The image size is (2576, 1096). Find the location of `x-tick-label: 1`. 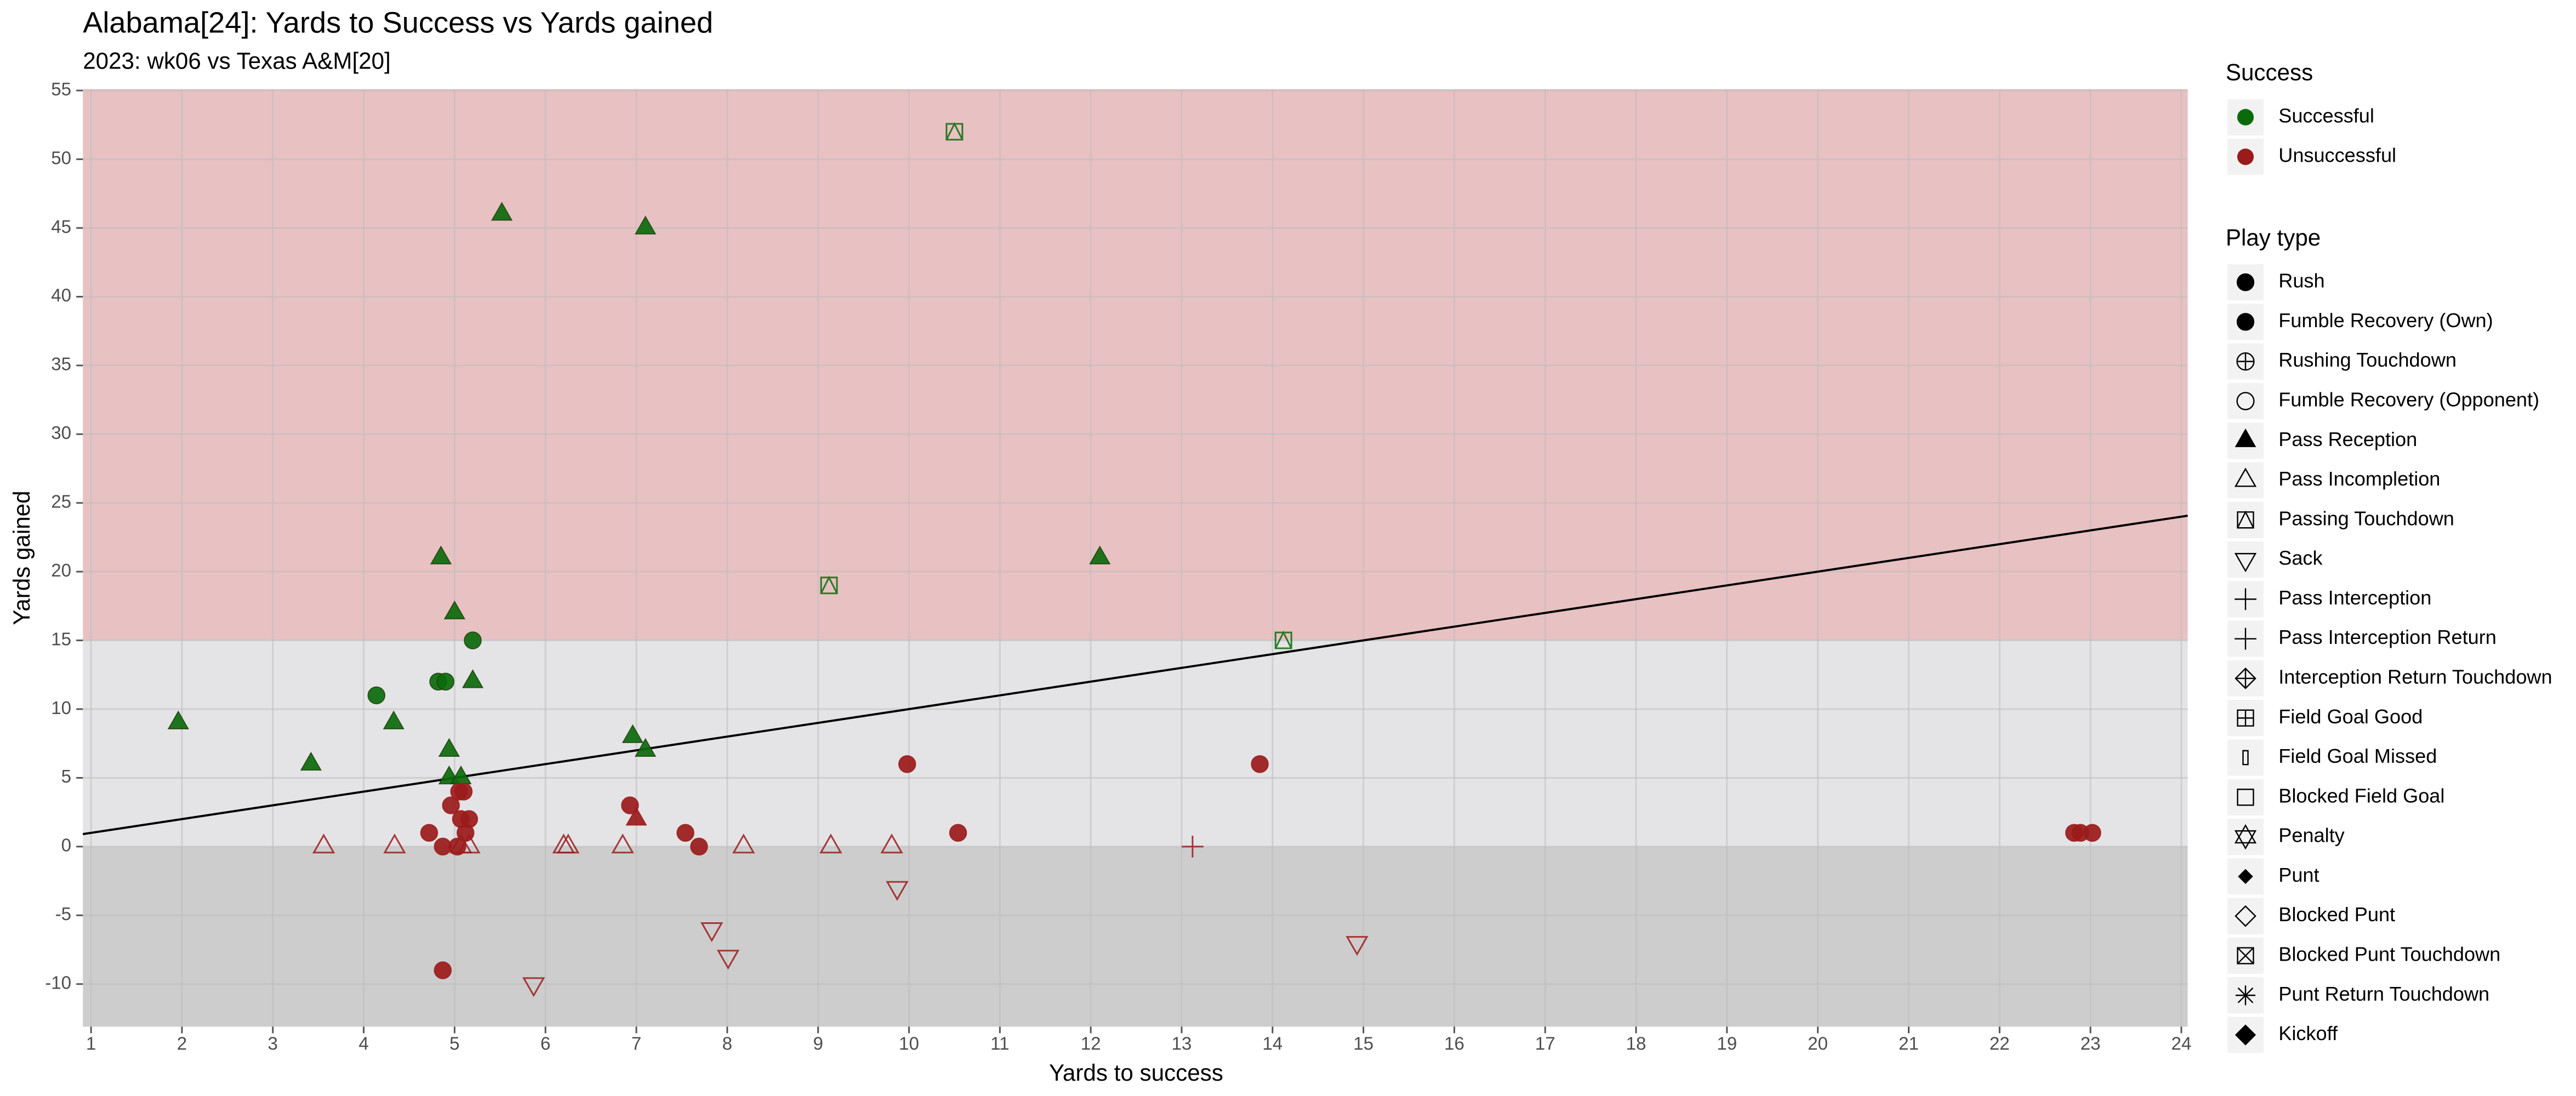

x-tick-label: 1 is located at coordinates (91, 1044).